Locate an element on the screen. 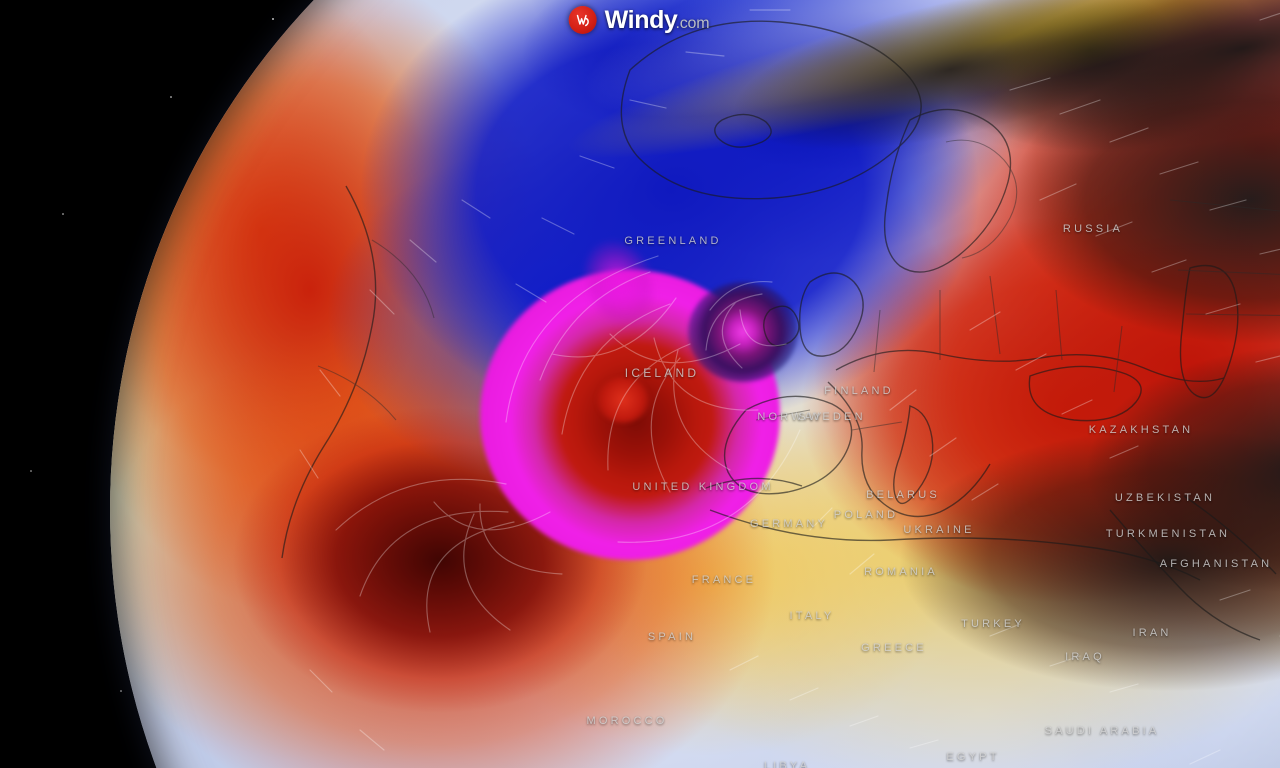 The image size is (1280, 768). windy-brand-domain: .com is located at coordinates (692, 23).